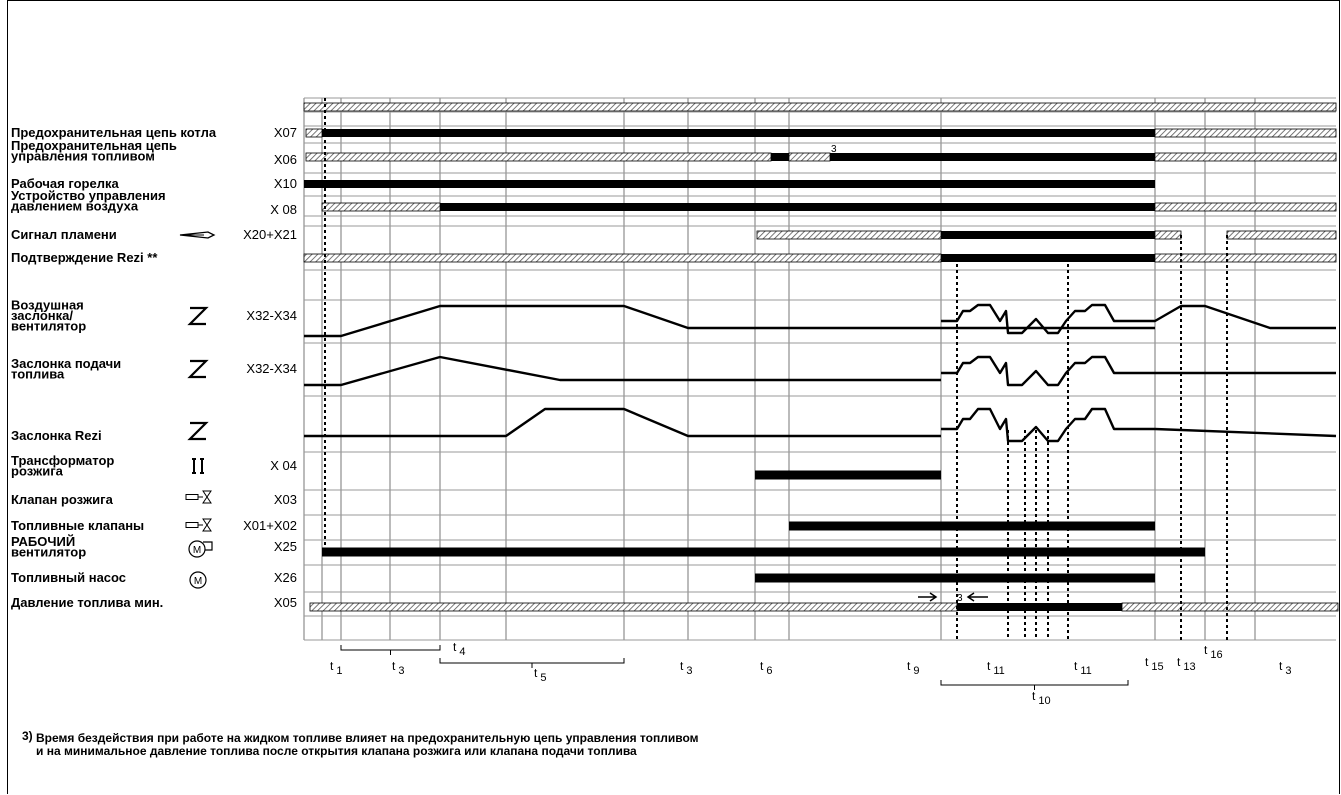 Image resolution: width=1341 pixels, height=795 pixels. I want to click on terminal-label: X05, so click(285, 602).